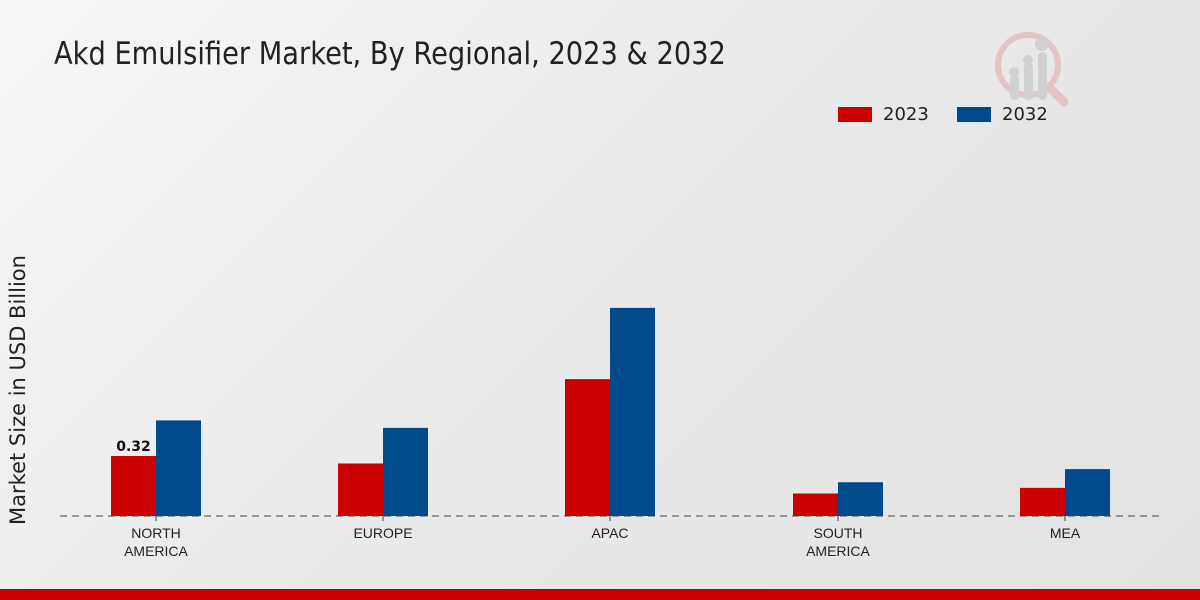  Describe the element at coordinates (860, 499) in the screenshot. I see `bar-2032-south-america` at that location.